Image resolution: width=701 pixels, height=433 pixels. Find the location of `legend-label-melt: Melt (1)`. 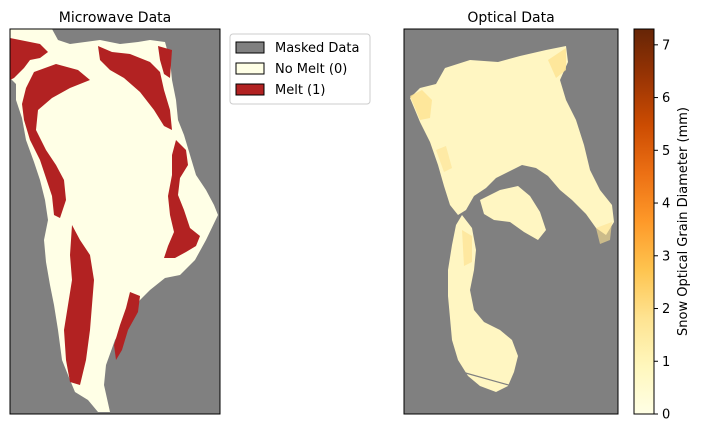

legend-label-melt: Melt (1) is located at coordinates (300, 90).